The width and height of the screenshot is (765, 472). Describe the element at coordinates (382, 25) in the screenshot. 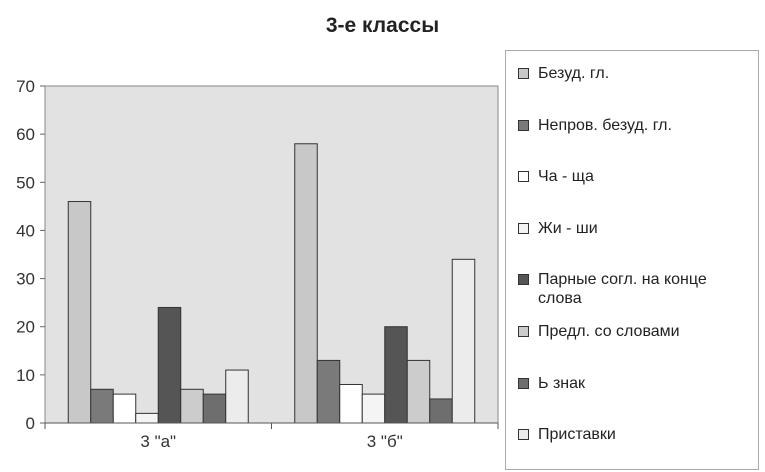

I see `chart-title: 3-е классы` at that location.